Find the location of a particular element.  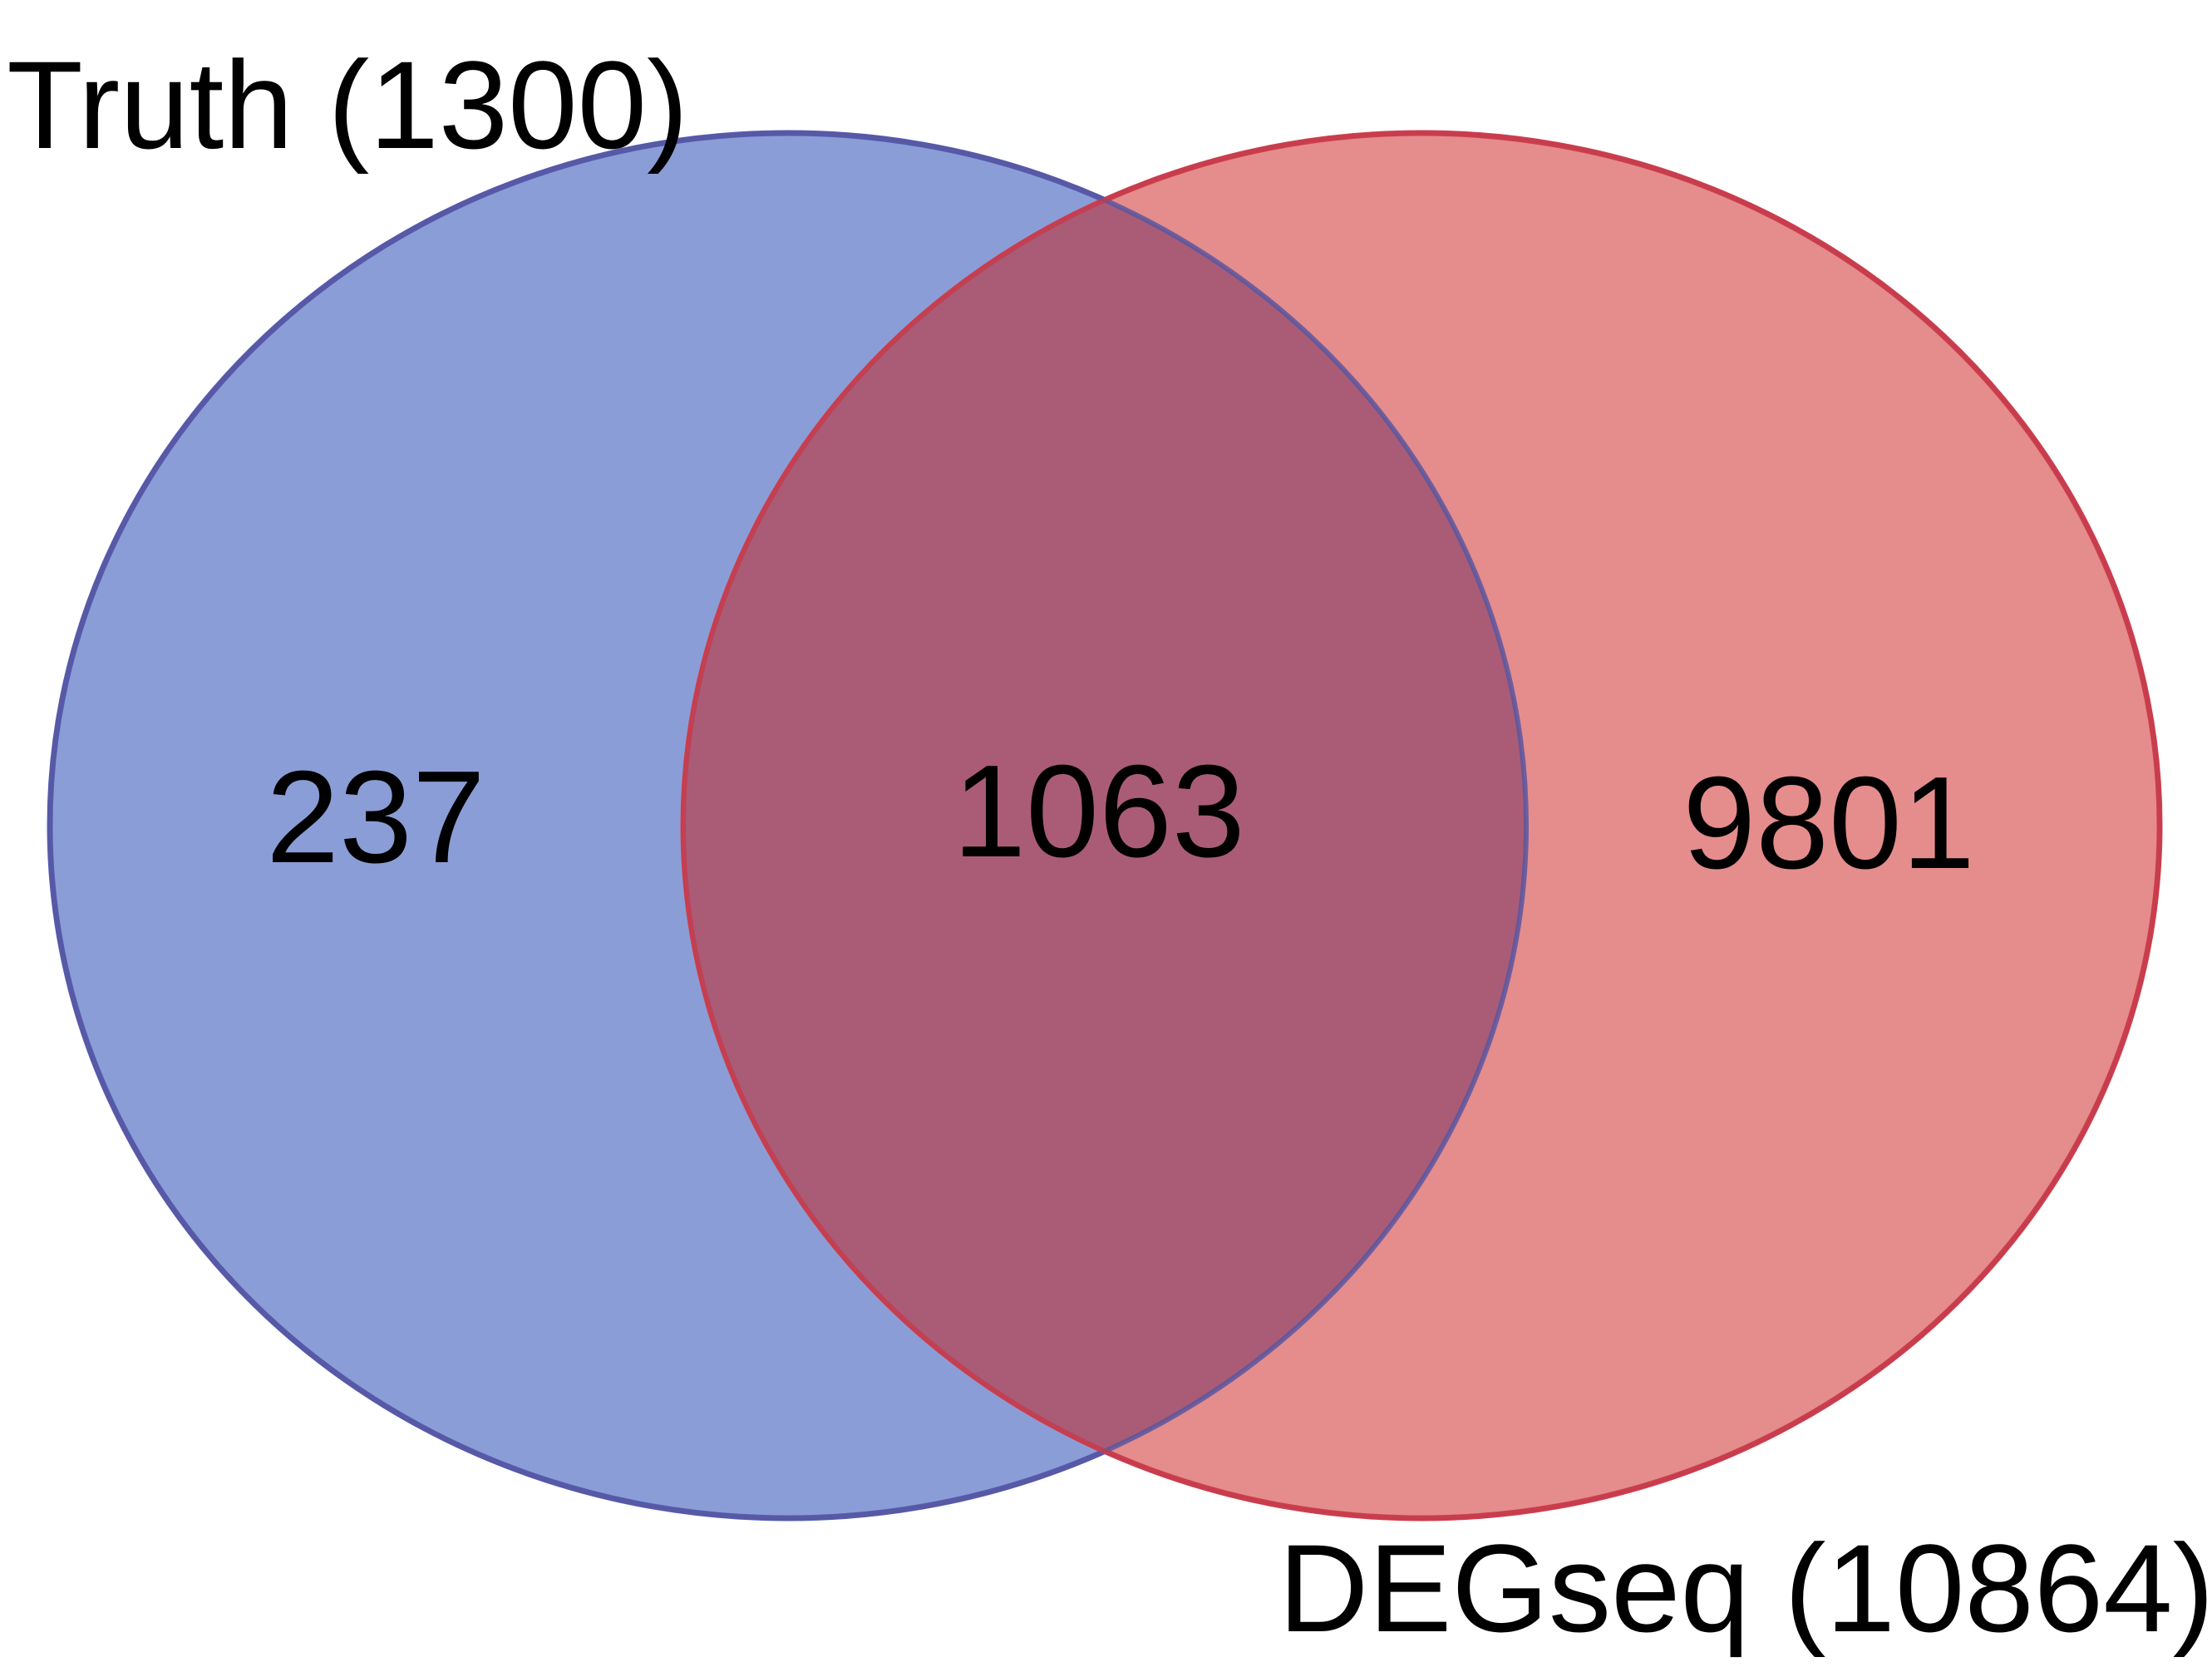

intersection-count: 1063 is located at coordinates (1099, 811).